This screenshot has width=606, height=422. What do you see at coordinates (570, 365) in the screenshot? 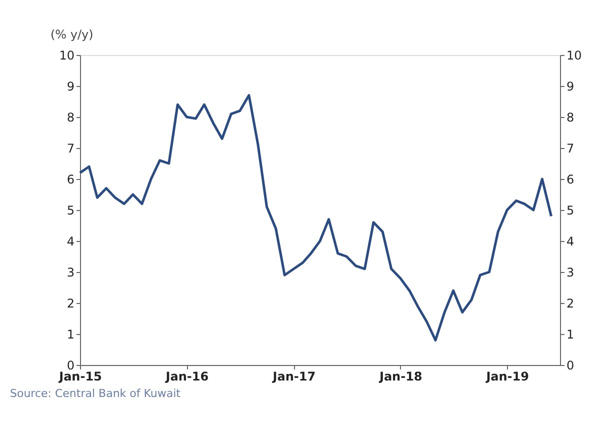
I see `y2-tick-label: 0` at bounding box center [570, 365].